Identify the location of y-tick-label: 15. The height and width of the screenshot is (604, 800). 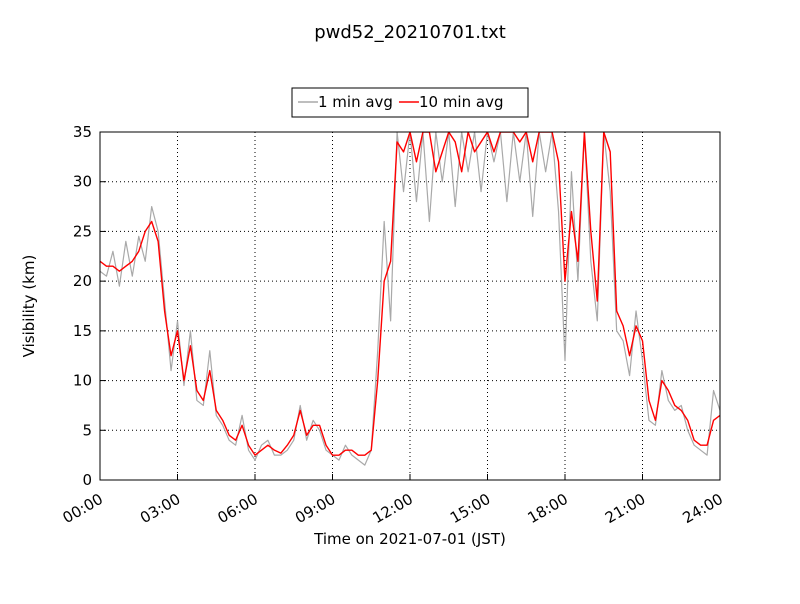
(82, 331).